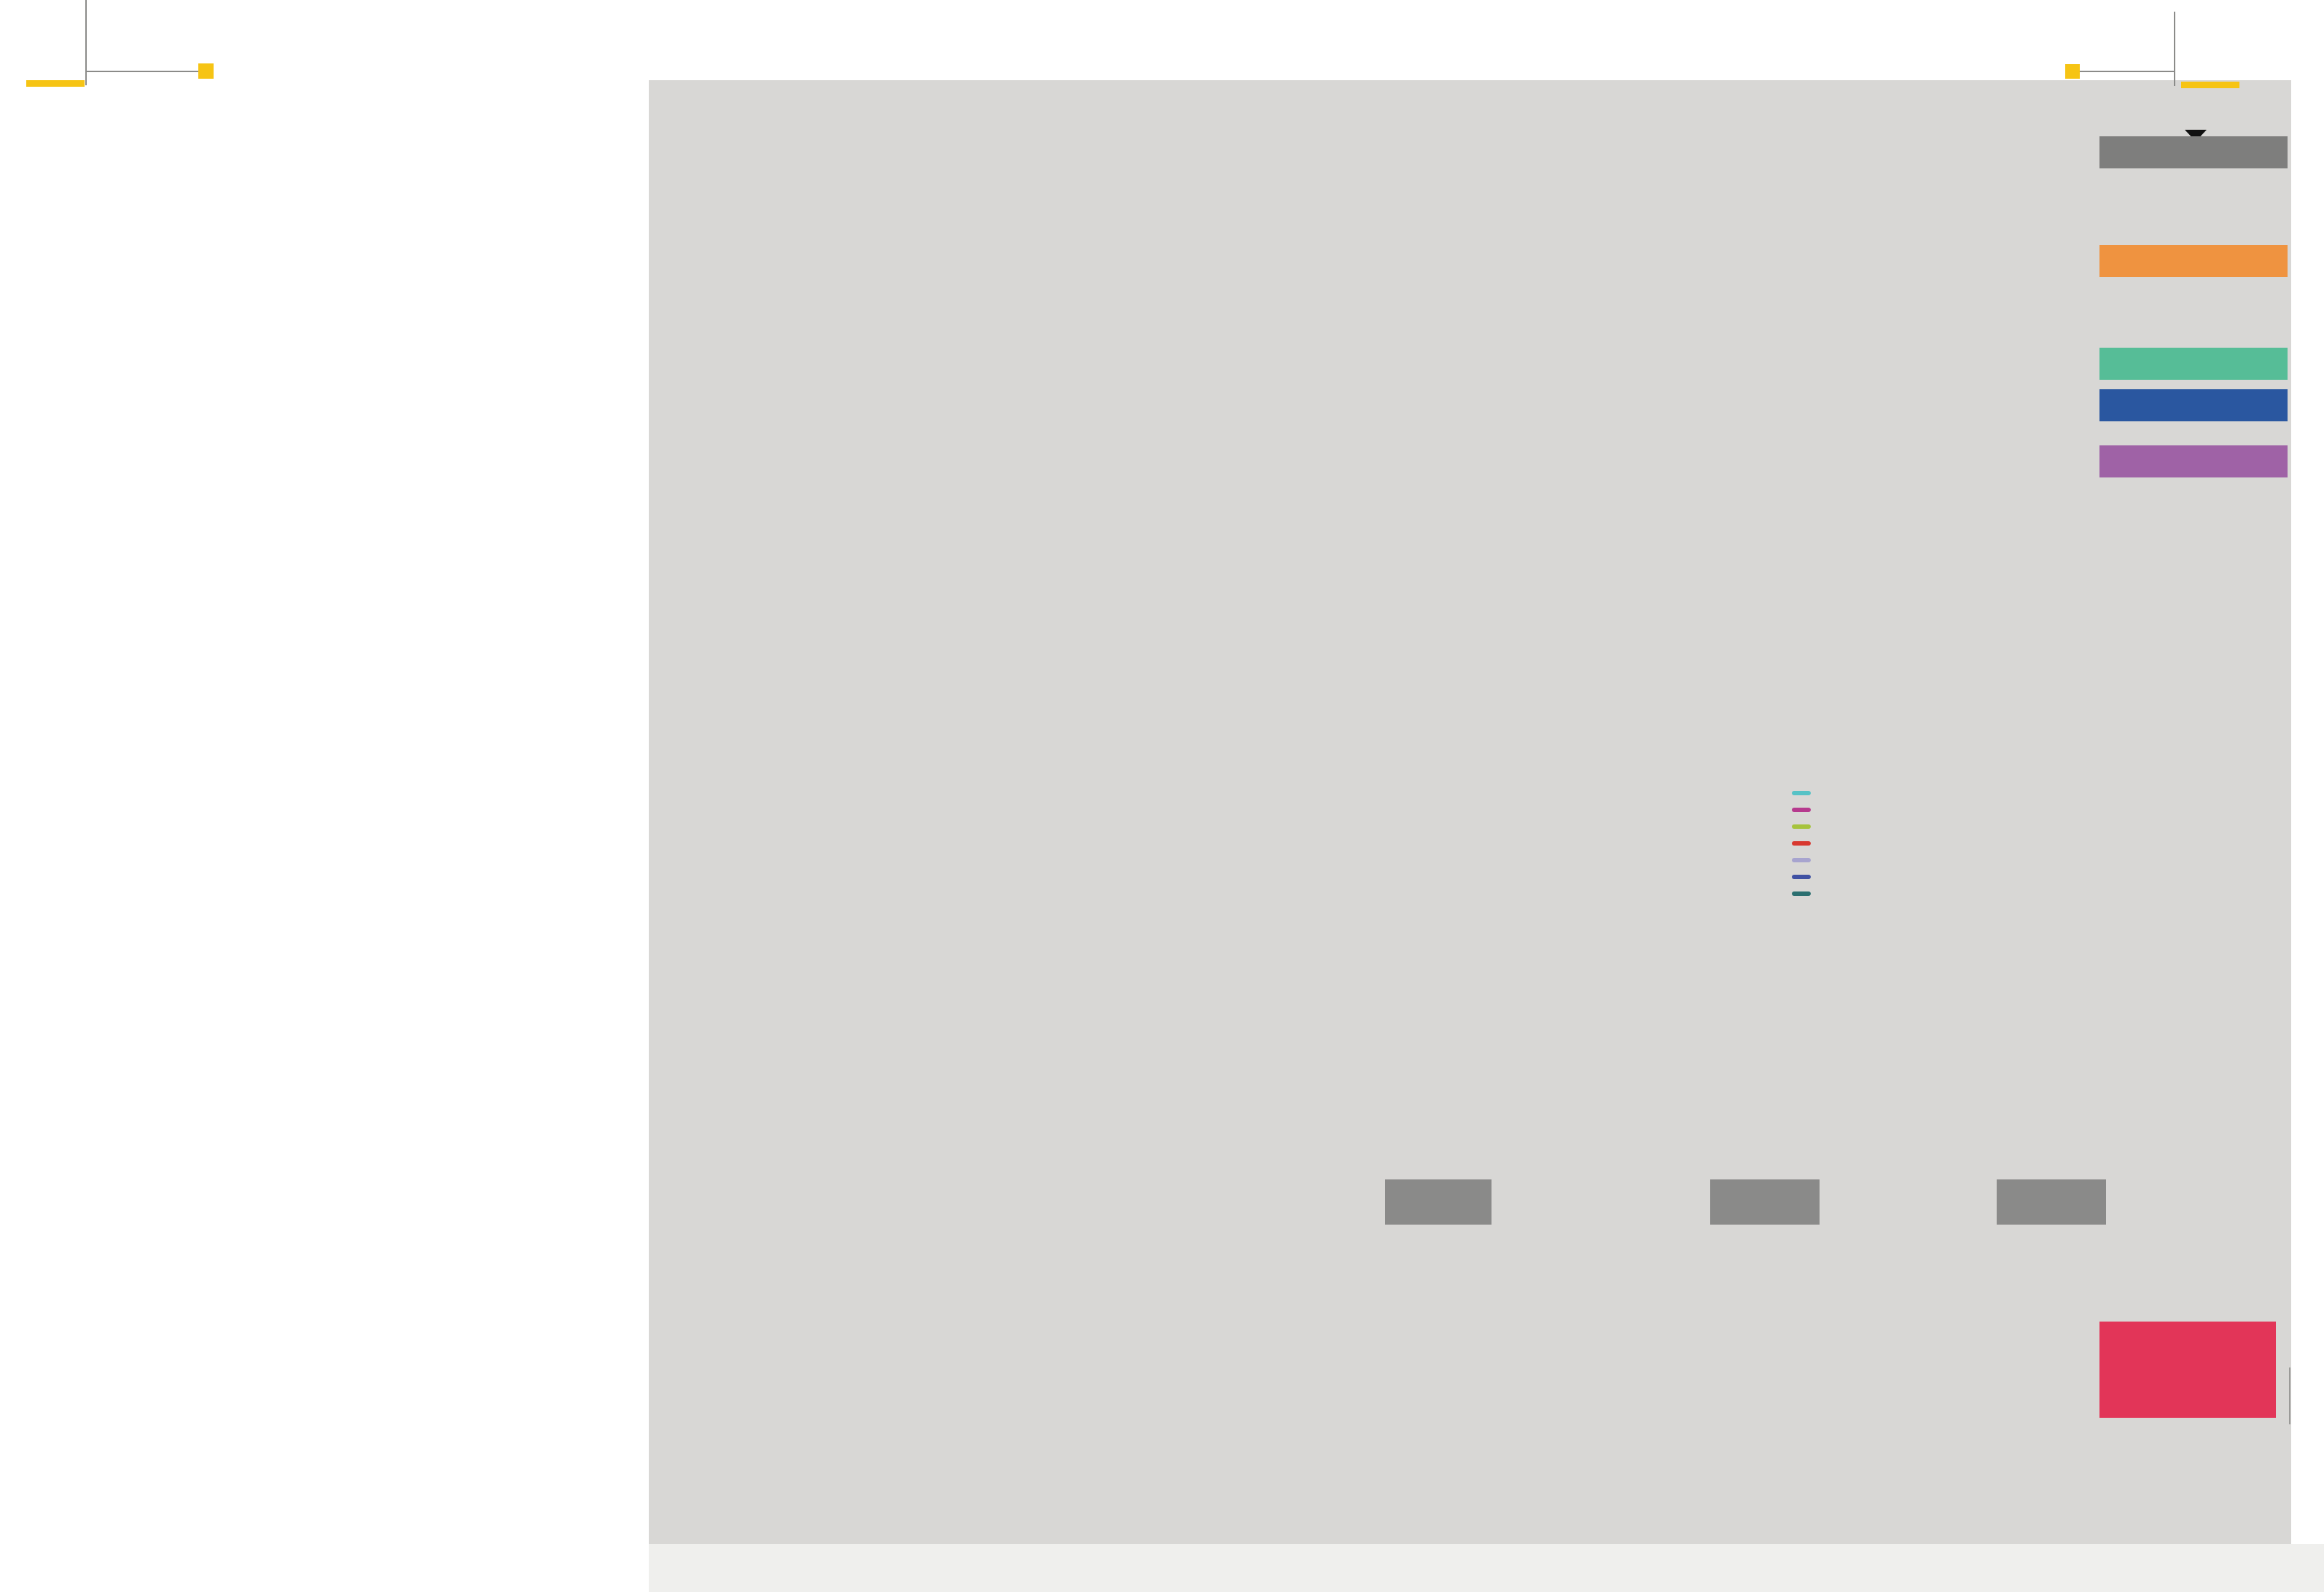  I want to click on series-label-box-all-others, so click(2193, 152).